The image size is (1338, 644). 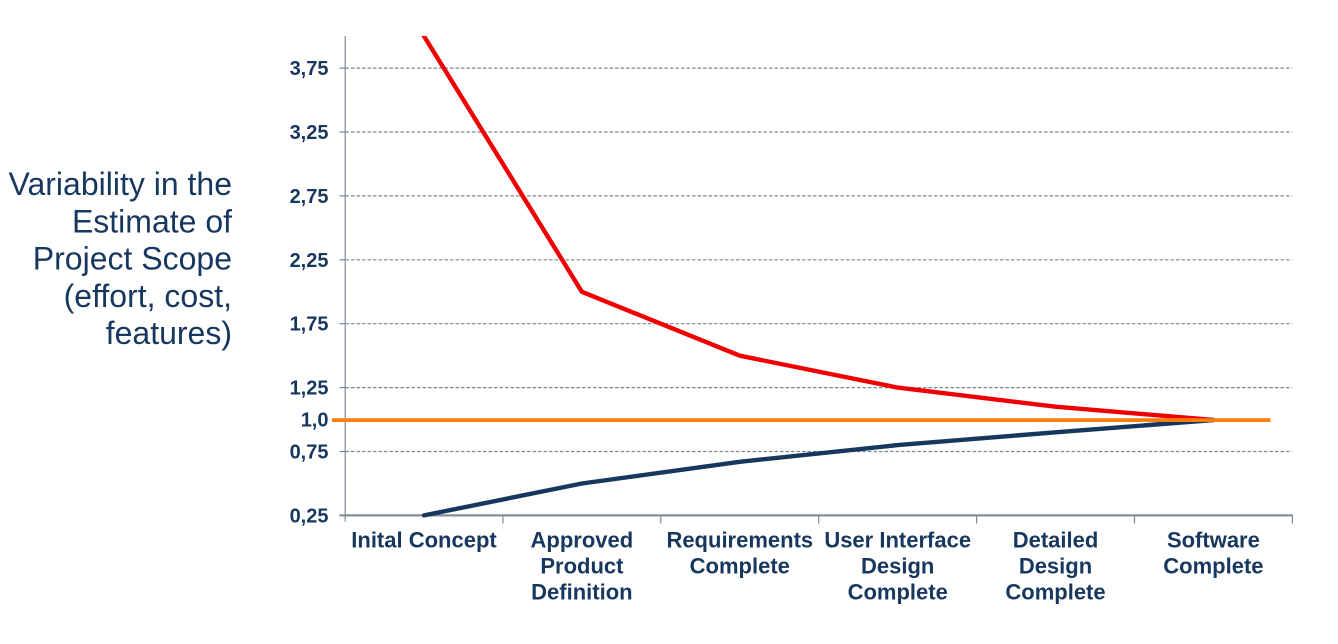 What do you see at coordinates (582, 539) in the screenshot?
I see `svg-text: Approved` at bounding box center [582, 539].